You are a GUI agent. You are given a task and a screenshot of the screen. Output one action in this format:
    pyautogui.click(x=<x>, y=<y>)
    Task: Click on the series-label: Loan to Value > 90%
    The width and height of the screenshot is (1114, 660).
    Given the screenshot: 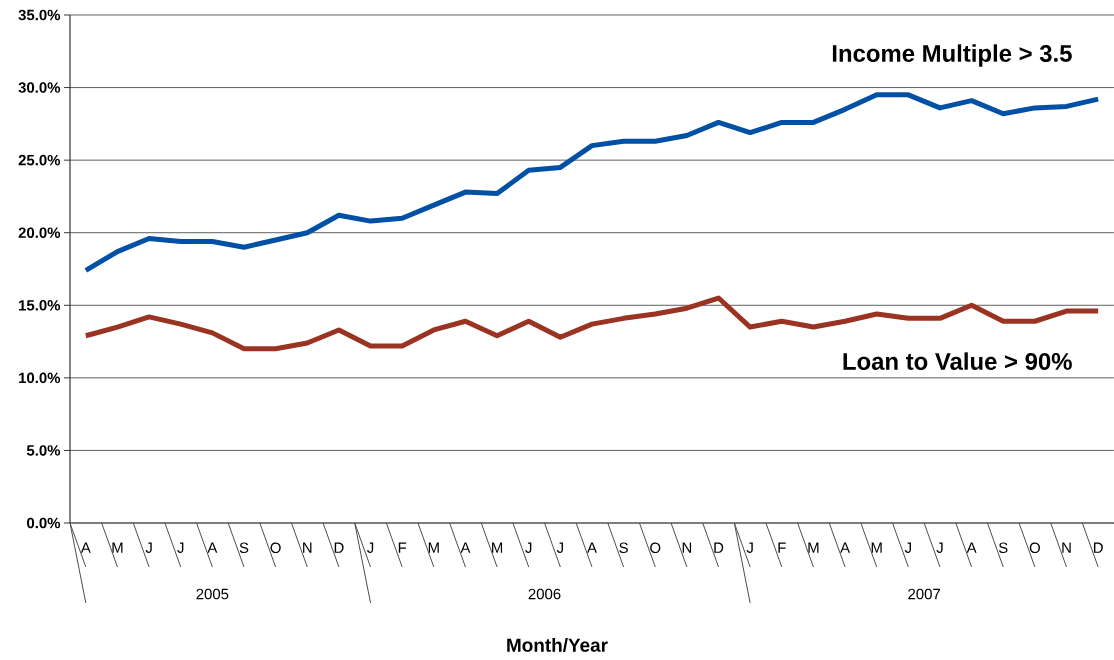 What is the action you would take?
    pyautogui.click(x=957, y=361)
    